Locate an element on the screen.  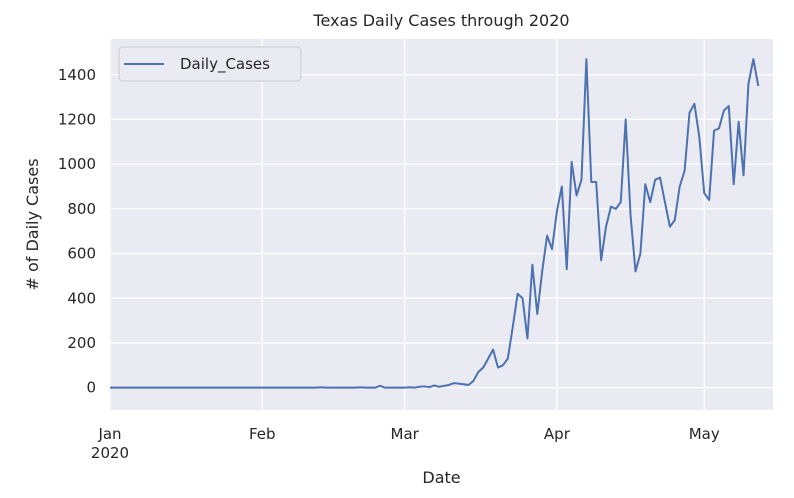
y-tick-label: 1200 is located at coordinates (77, 119).